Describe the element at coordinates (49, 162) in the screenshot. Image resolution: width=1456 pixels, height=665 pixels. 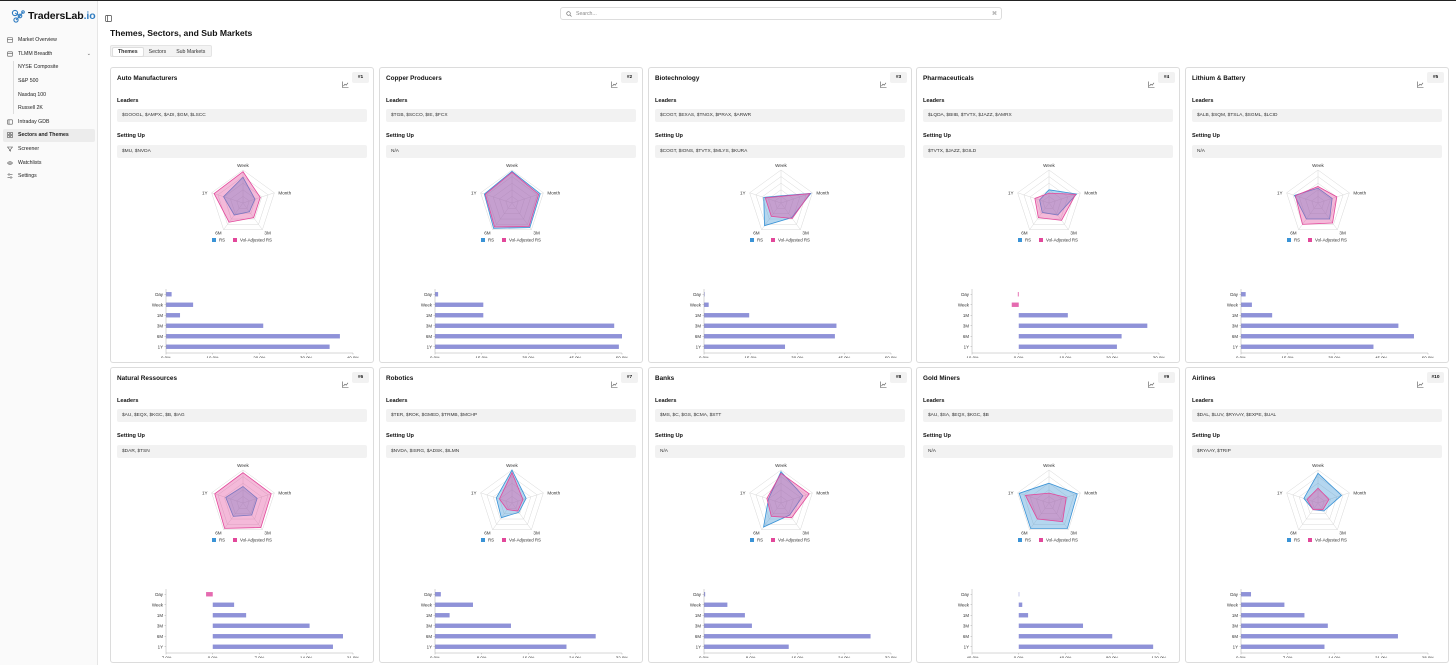
I see `sidebar-item-watchlists: Watchlists` at that location.